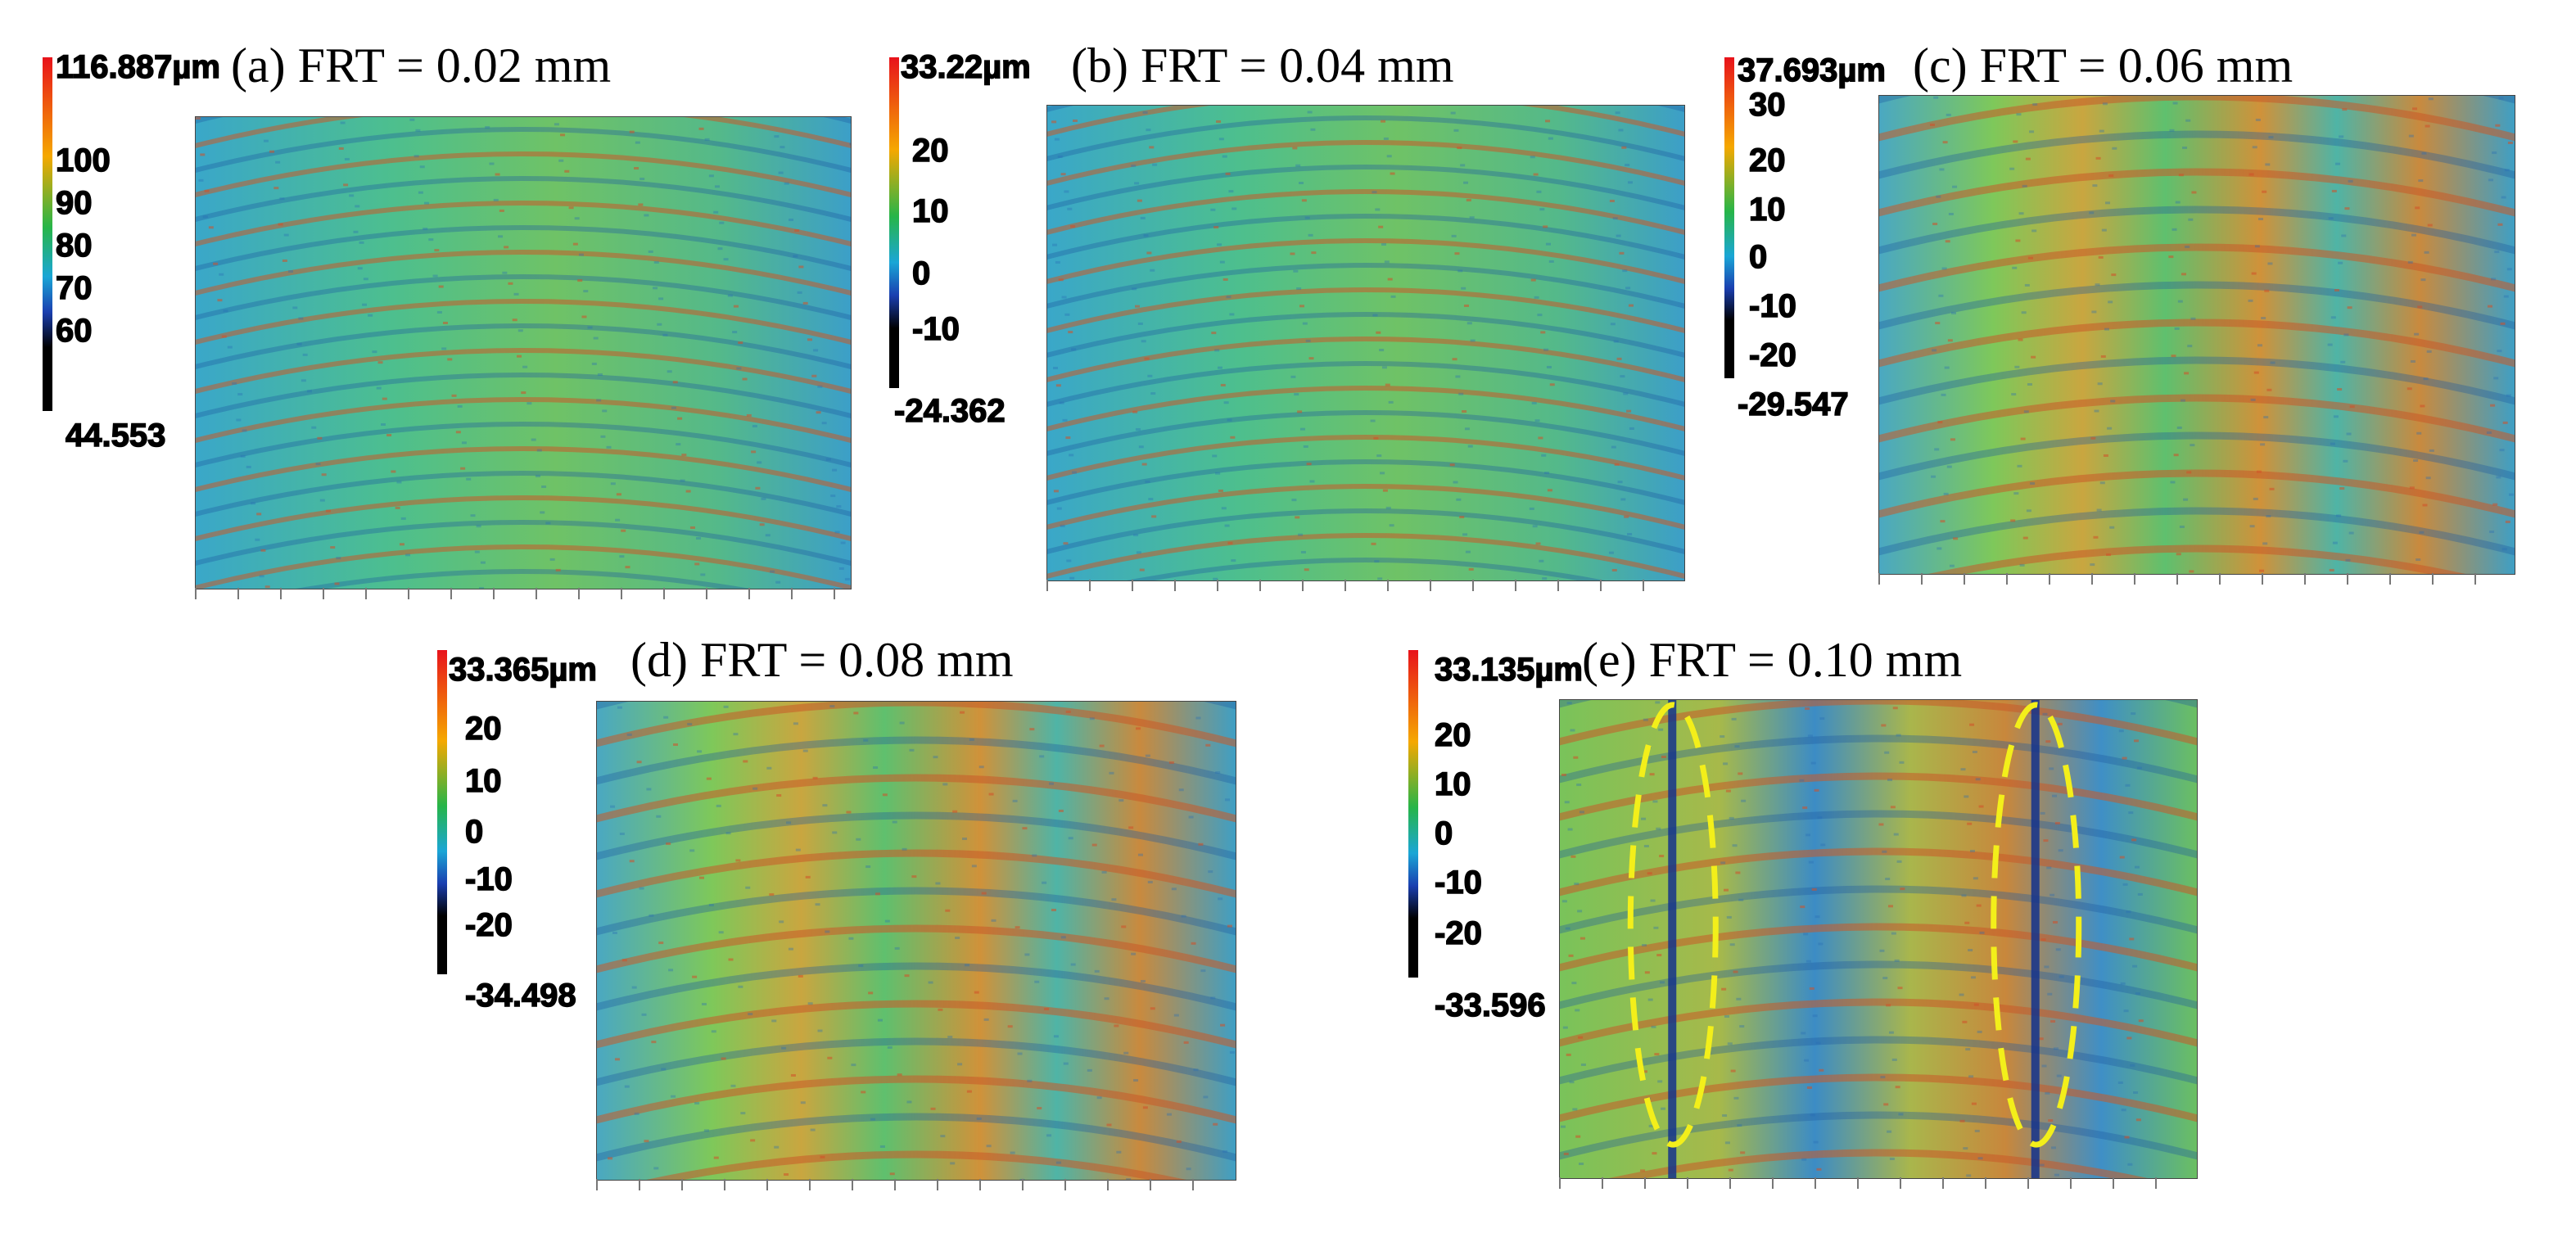 This screenshot has width=2576, height=1233. What do you see at coordinates (1793, 404) in the screenshot?
I see `colorbar-c-min: -29.547` at bounding box center [1793, 404].